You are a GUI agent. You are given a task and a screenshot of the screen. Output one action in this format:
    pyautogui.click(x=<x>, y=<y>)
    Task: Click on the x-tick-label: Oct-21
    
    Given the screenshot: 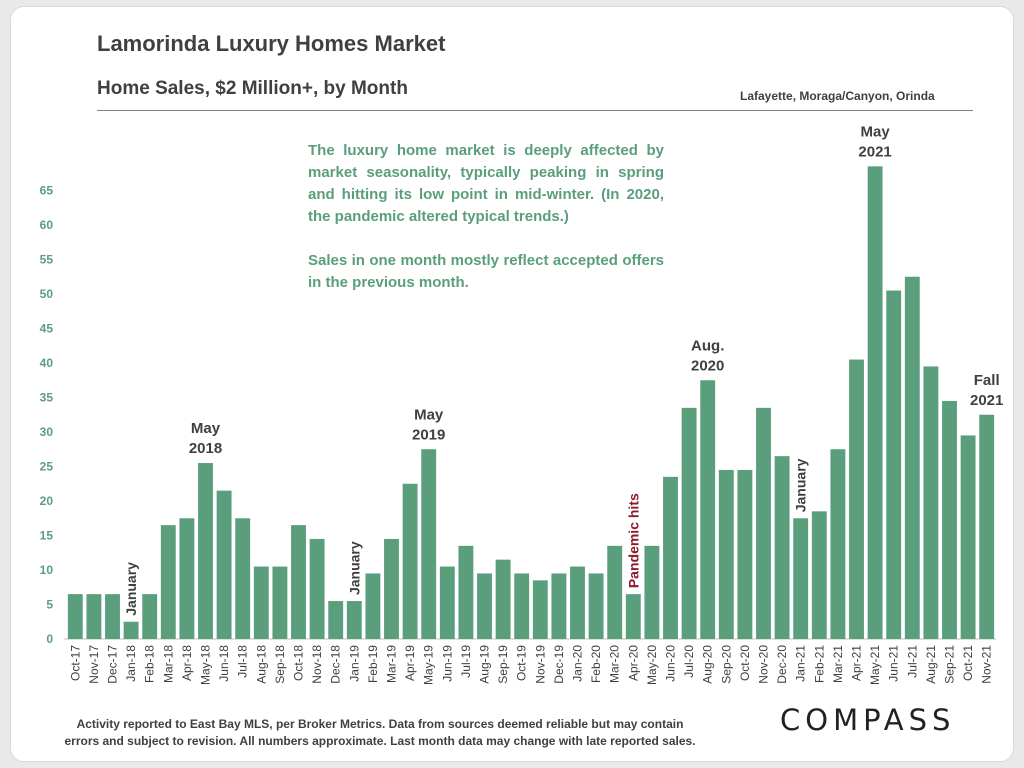 What is the action you would take?
    pyautogui.click(x=968, y=663)
    